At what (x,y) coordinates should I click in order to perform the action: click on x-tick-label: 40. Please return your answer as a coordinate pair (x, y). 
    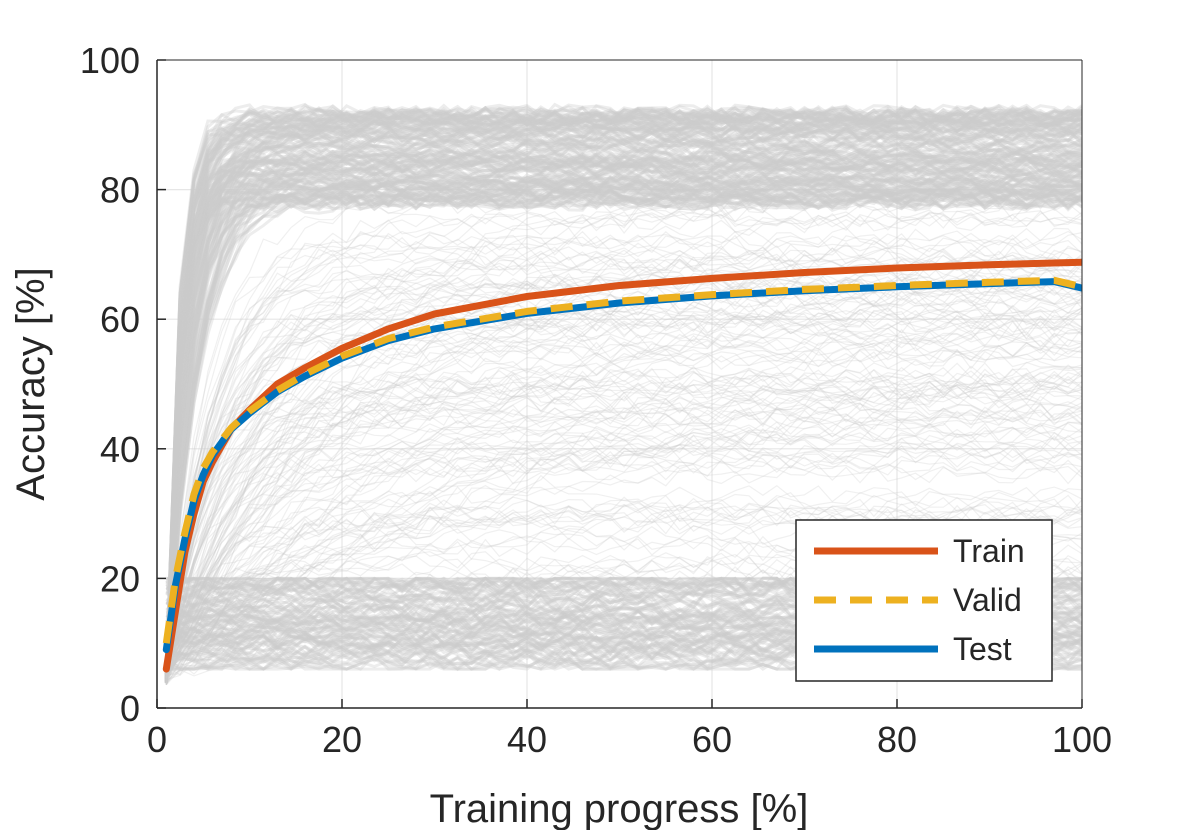
    Looking at the image, I should click on (527, 739).